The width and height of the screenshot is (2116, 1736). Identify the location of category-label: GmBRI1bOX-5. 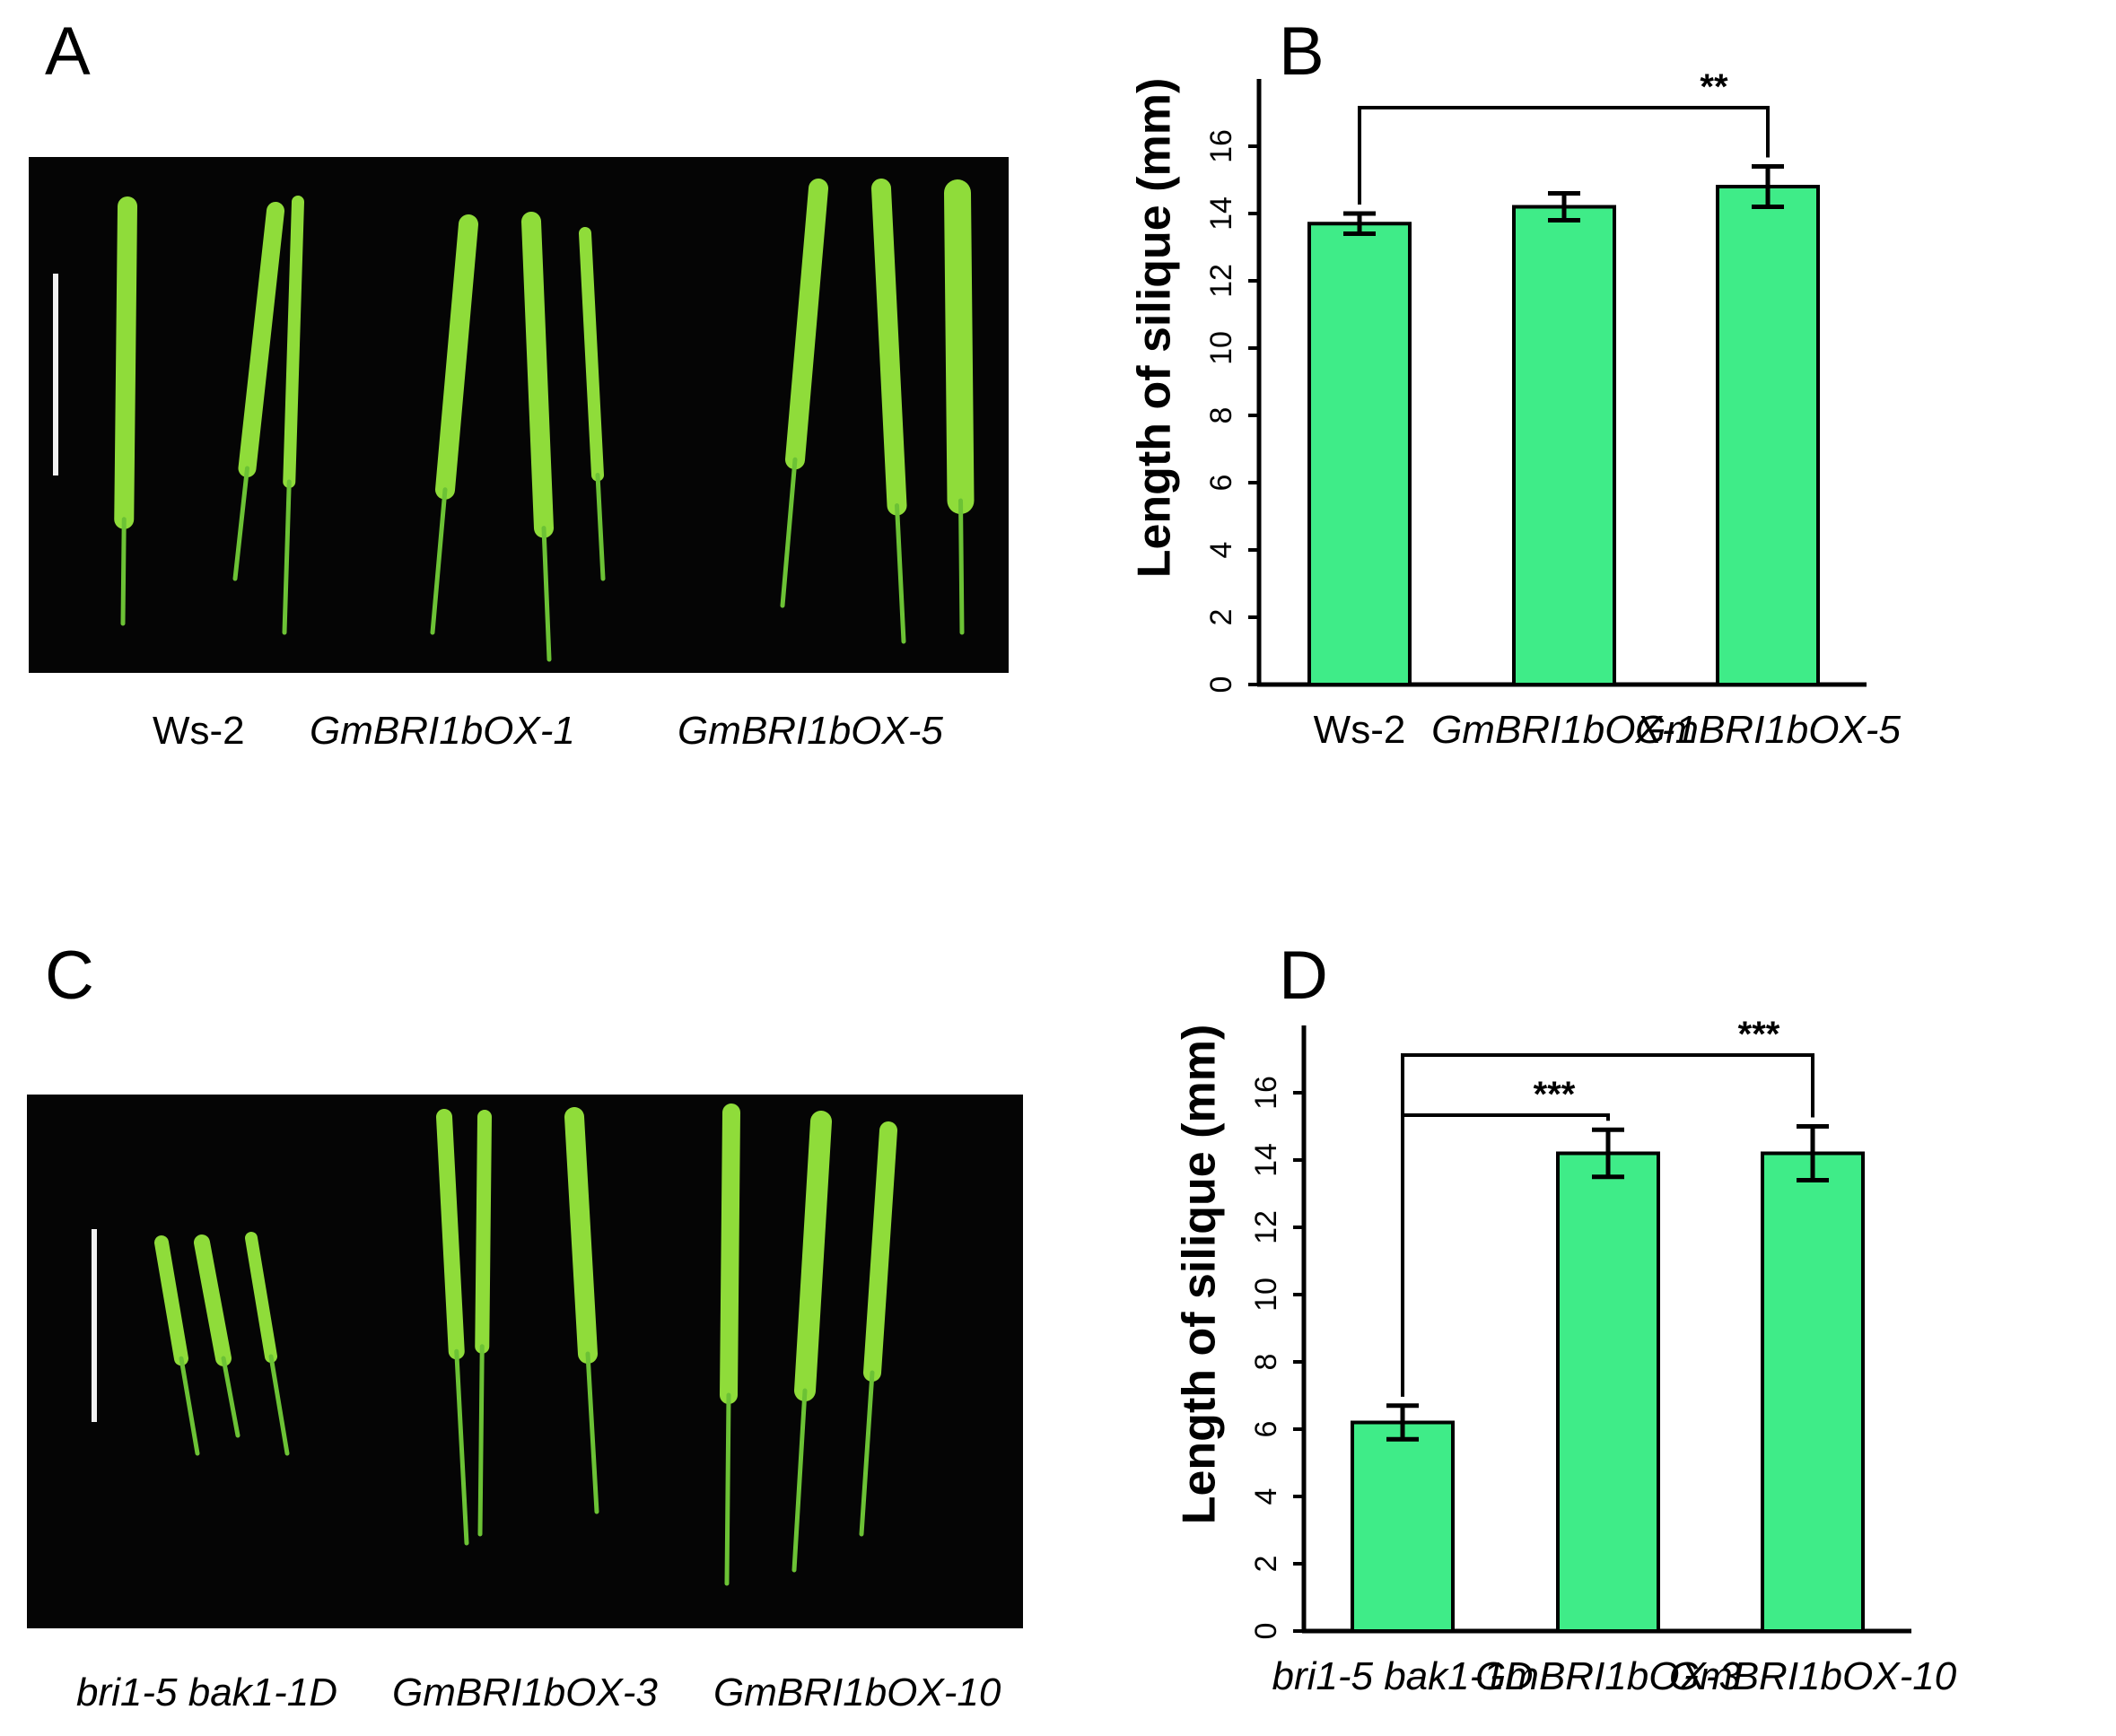
(1768, 730).